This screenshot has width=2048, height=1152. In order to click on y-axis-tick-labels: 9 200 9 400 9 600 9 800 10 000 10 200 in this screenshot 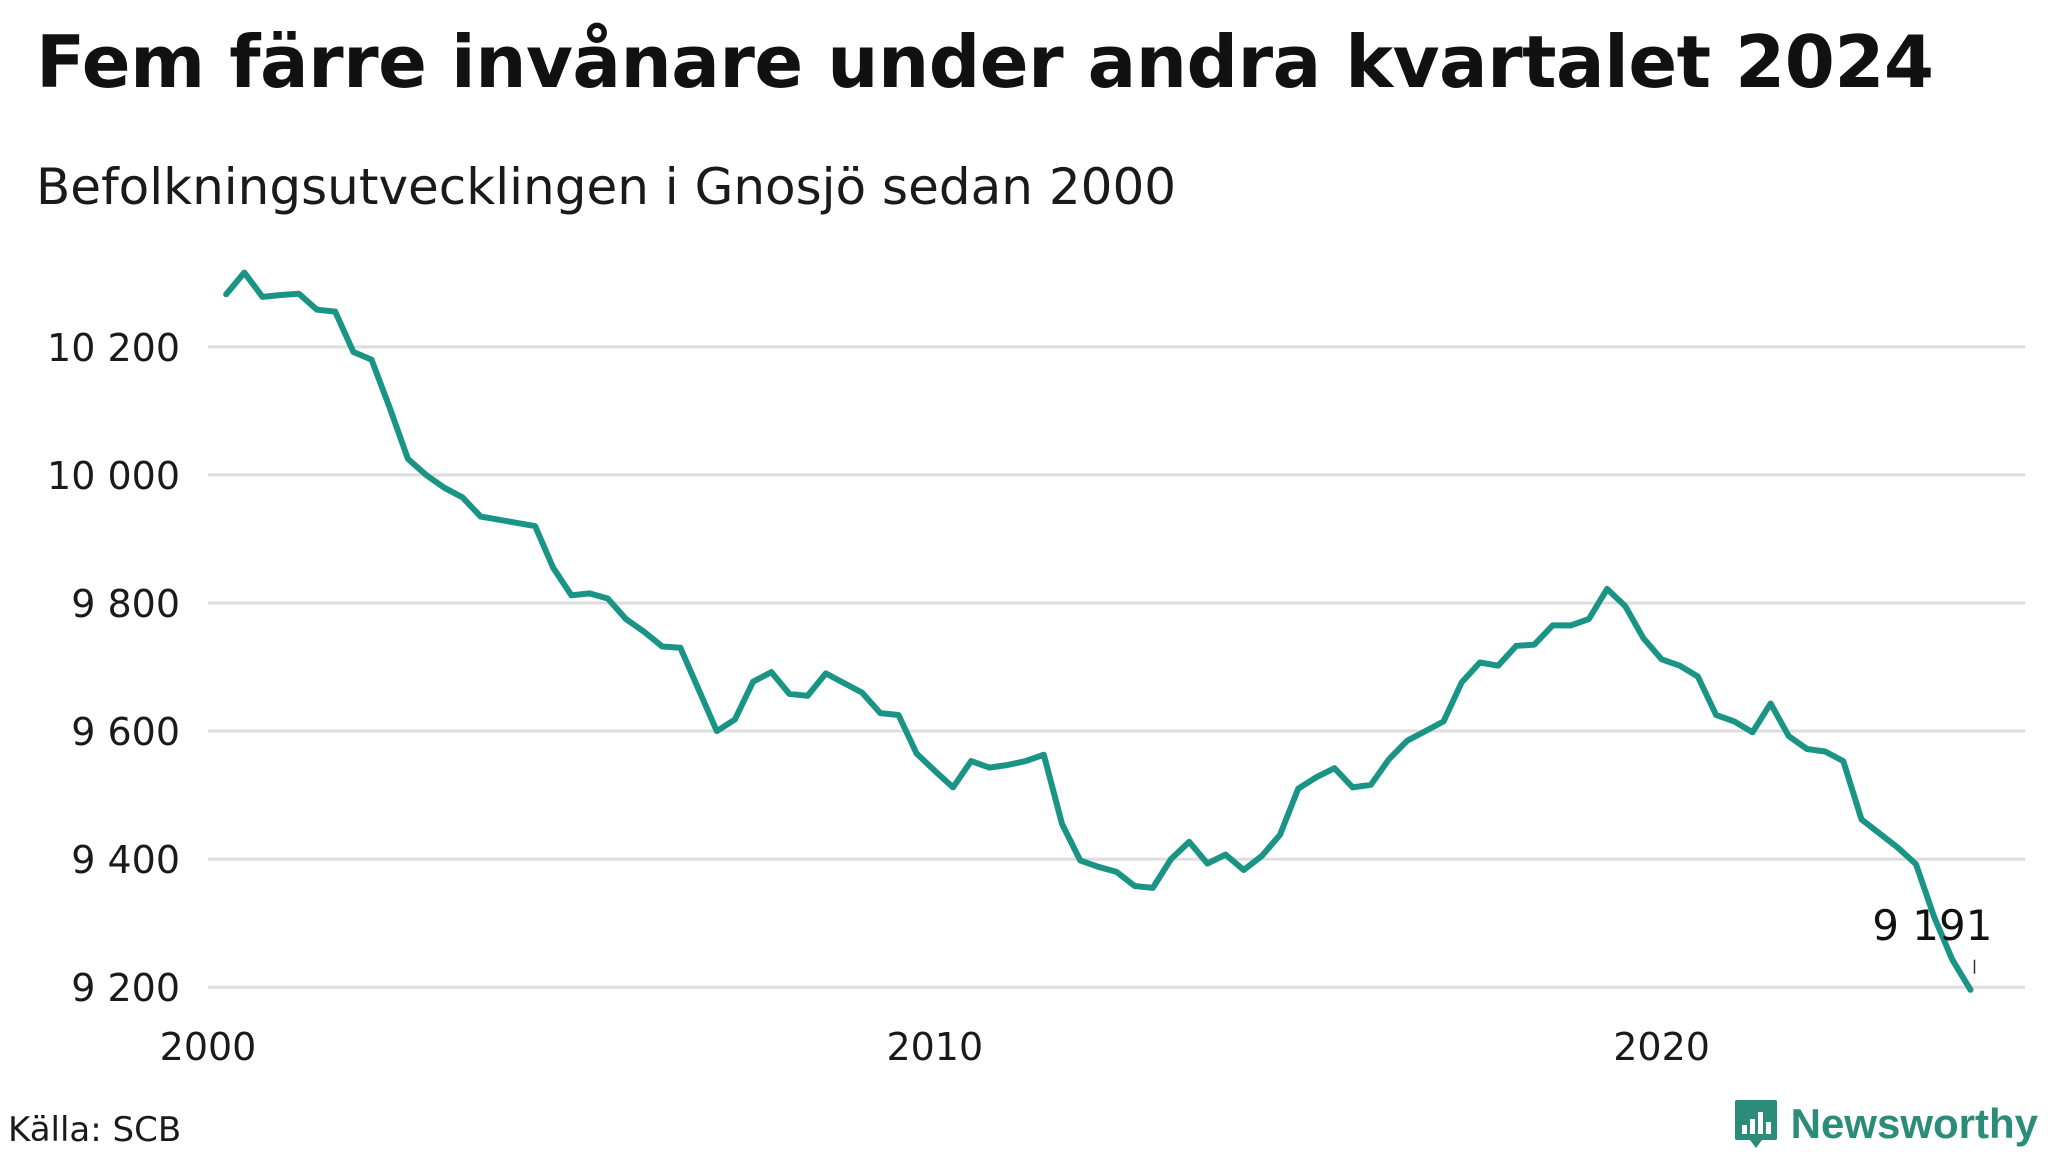, I will do `click(113, 668)`.